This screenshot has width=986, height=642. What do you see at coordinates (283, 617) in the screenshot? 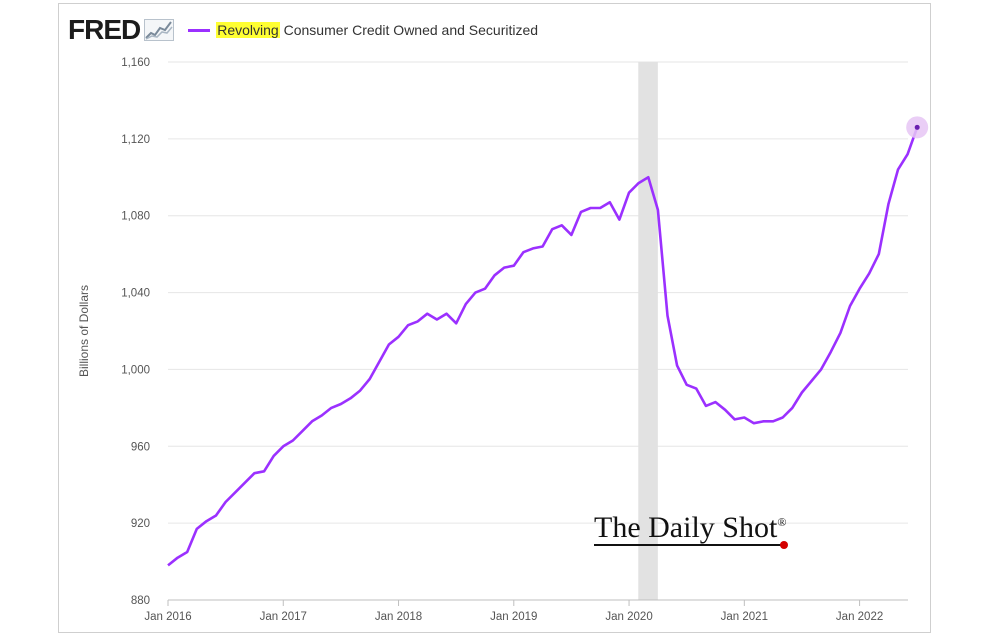
I see `x-tick-label: Jan 2017` at bounding box center [283, 617].